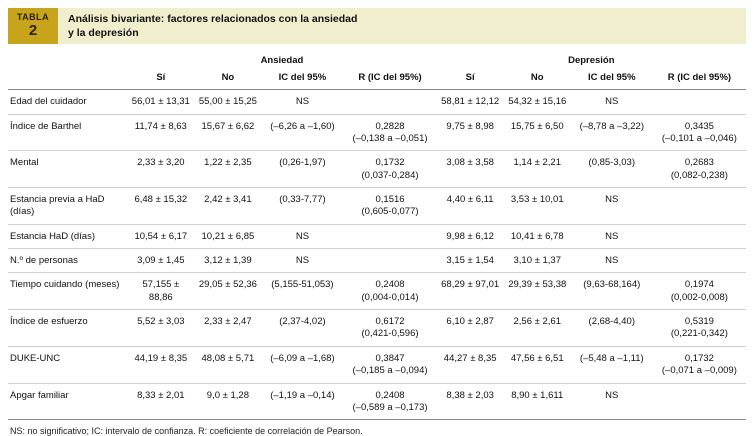  I want to click on row-label: Índice de esfuerzo, so click(68, 328).